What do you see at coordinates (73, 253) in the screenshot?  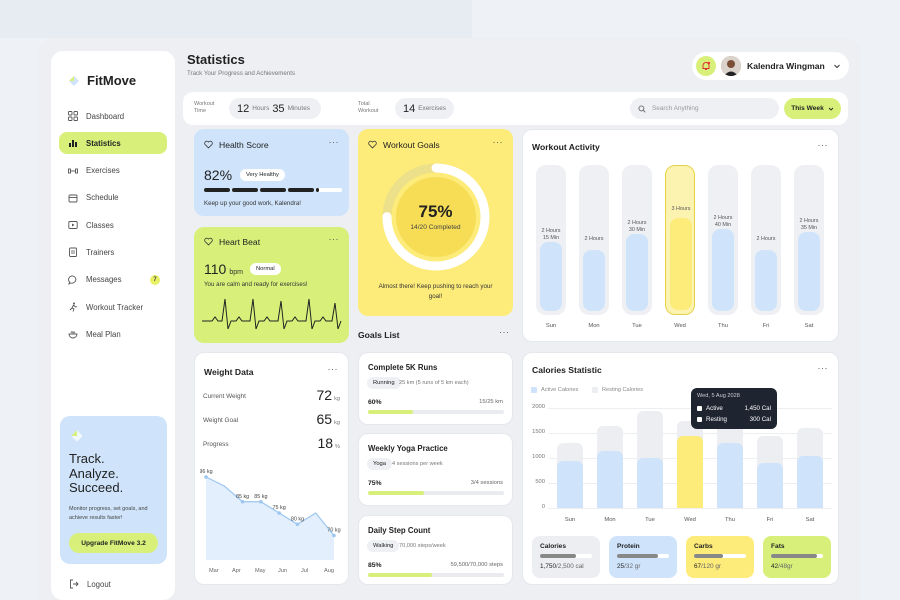 I see `clipboard-icon` at bounding box center [73, 253].